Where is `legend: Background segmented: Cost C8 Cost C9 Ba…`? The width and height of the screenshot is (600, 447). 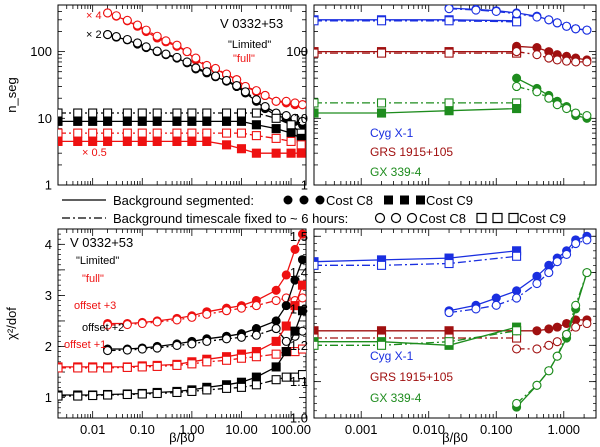
legend: Background segmented: Cost C8 Cost C9 Ba… is located at coordinates (314, 209).